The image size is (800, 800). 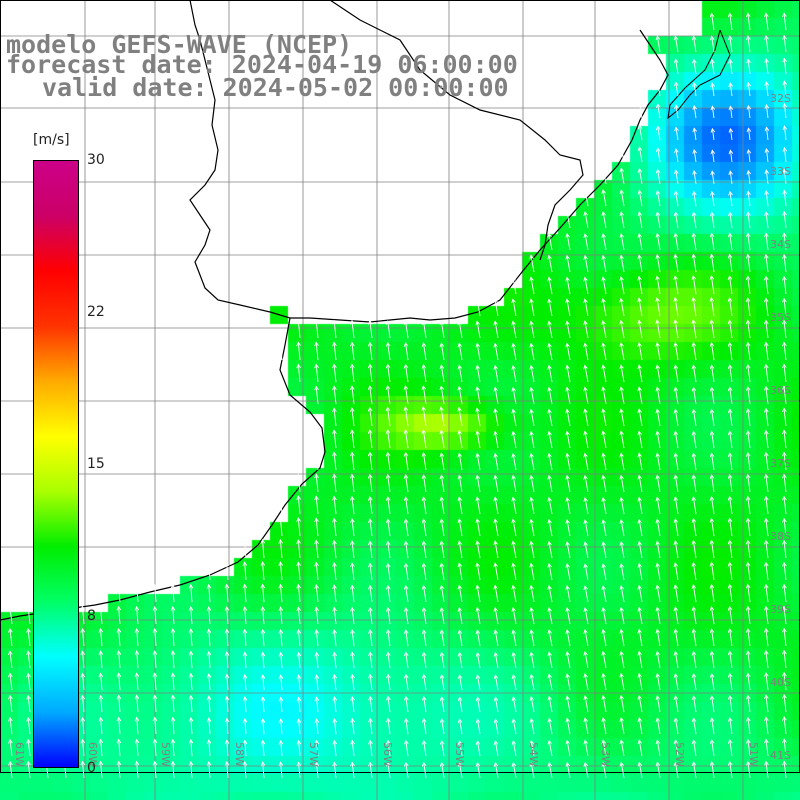 What do you see at coordinates (179, 44) in the screenshot?
I see `model-title: modelo GEFS-WAVE (NCEP)` at bounding box center [179, 44].